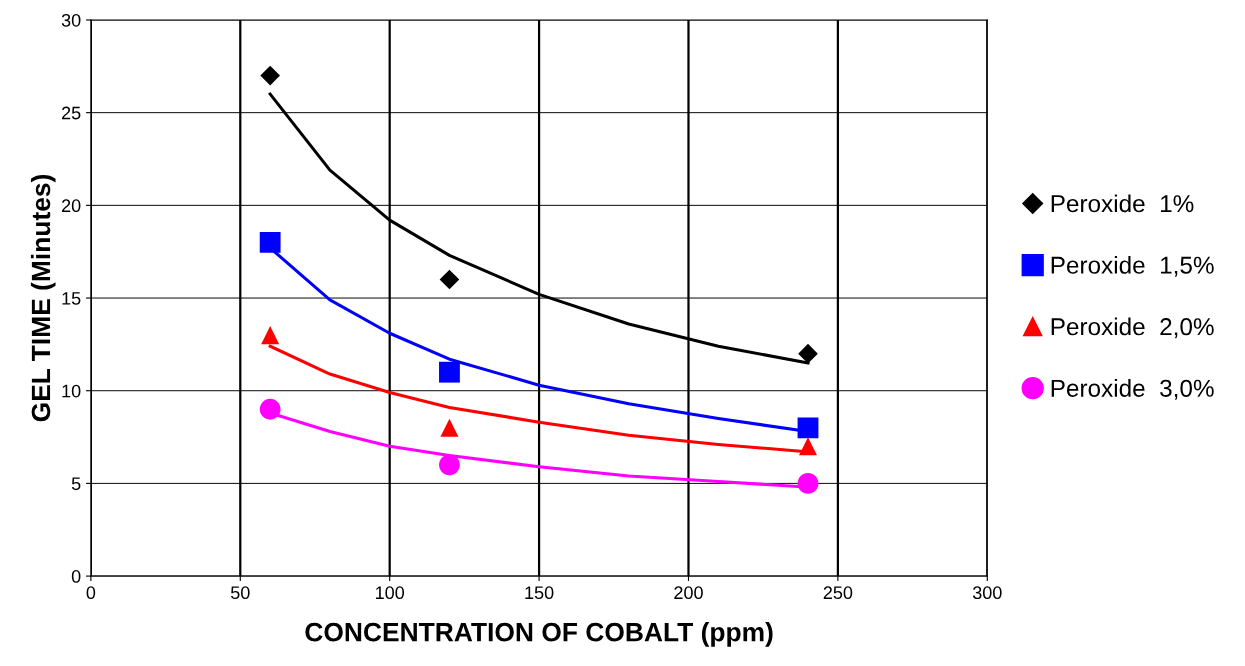  Describe the element at coordinates (987, 593) in the screenshot. I see `x-tick-label: 300` at that location.